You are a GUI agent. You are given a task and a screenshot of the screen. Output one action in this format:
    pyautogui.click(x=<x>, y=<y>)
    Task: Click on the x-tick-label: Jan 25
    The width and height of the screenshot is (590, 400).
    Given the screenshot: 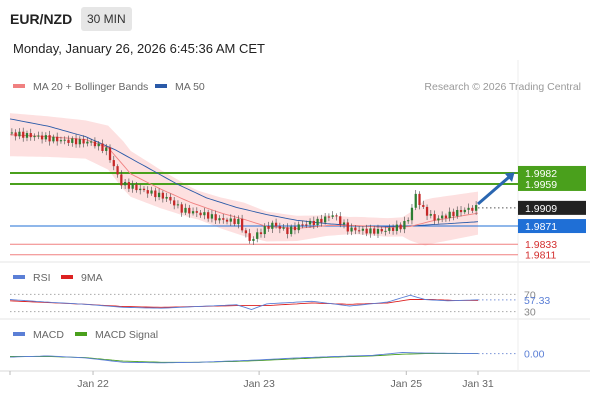 What is the action you would take?
    pyautogui.click(x=407, y=384)
    